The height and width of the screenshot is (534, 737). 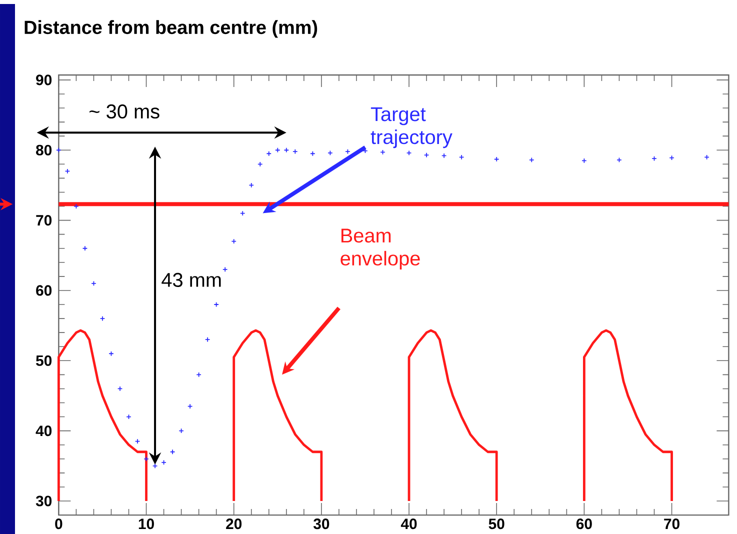 I want to click on x-tick-label: 20, so click(x=234, y=524).